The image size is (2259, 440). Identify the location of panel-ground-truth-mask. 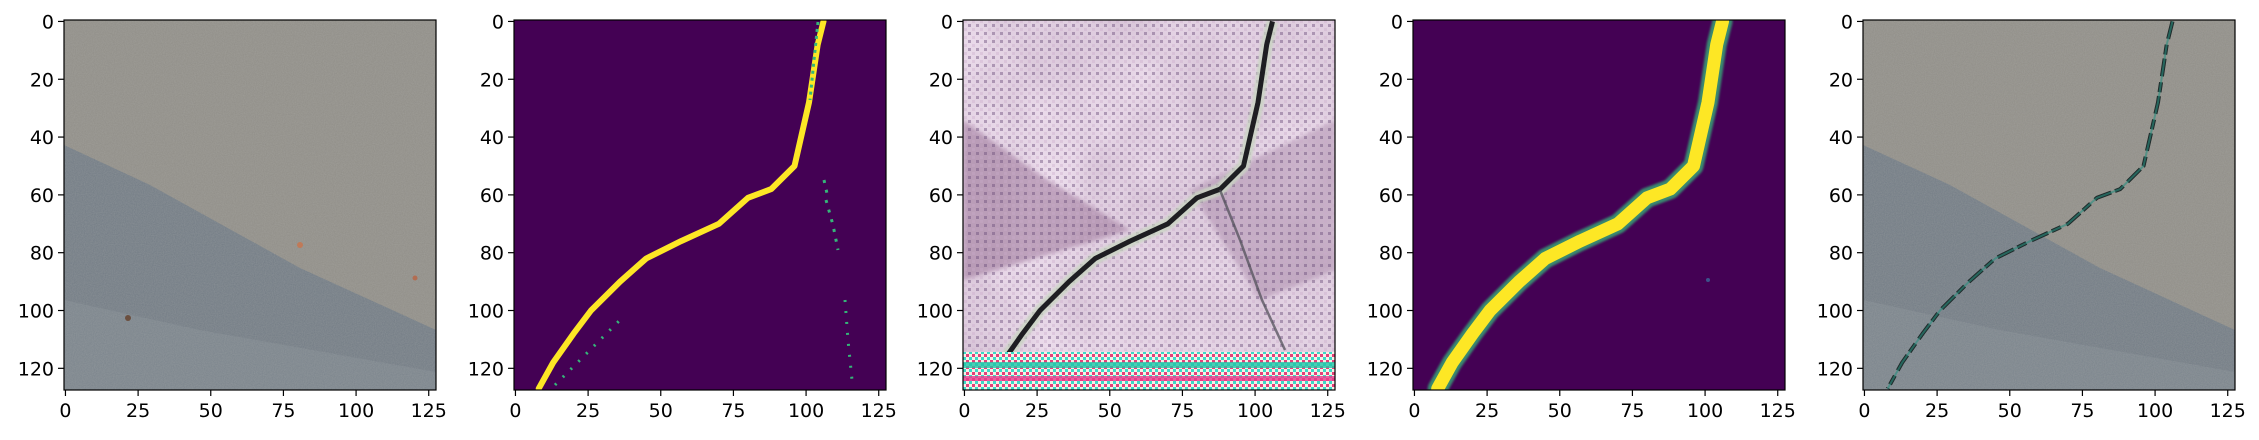
(700, 205).